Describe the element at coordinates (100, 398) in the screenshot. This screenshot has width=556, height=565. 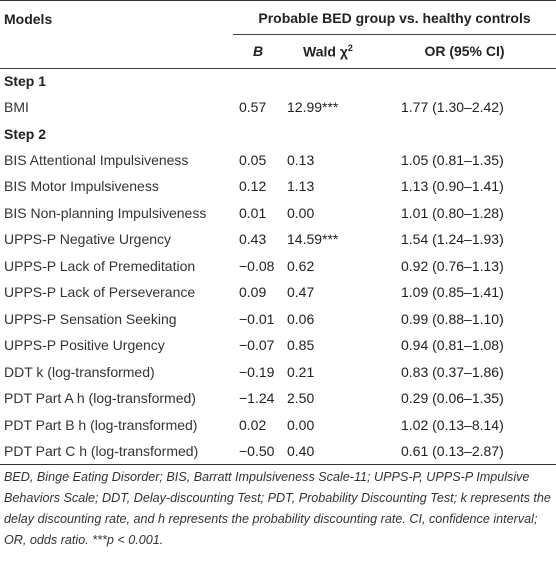
I see `row-label: PDT Part A h (log-transformed)` at that location.